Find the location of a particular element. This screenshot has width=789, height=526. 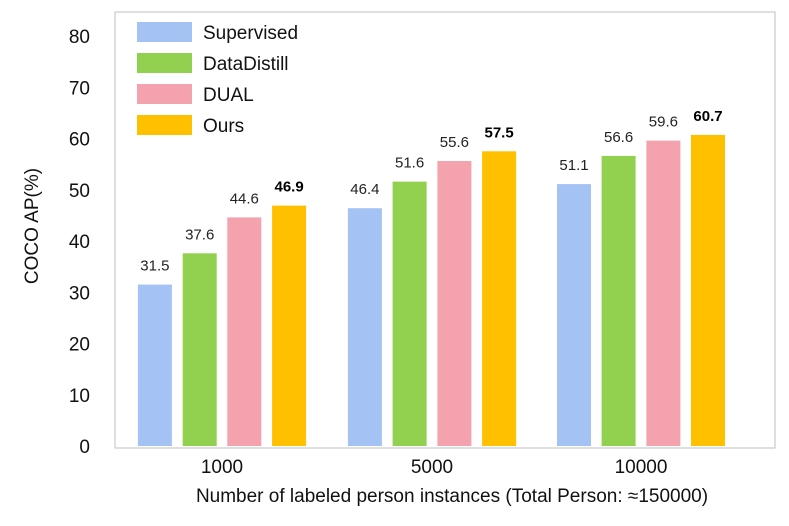

data-label: 46.4 is located at coordinates (364, 189).